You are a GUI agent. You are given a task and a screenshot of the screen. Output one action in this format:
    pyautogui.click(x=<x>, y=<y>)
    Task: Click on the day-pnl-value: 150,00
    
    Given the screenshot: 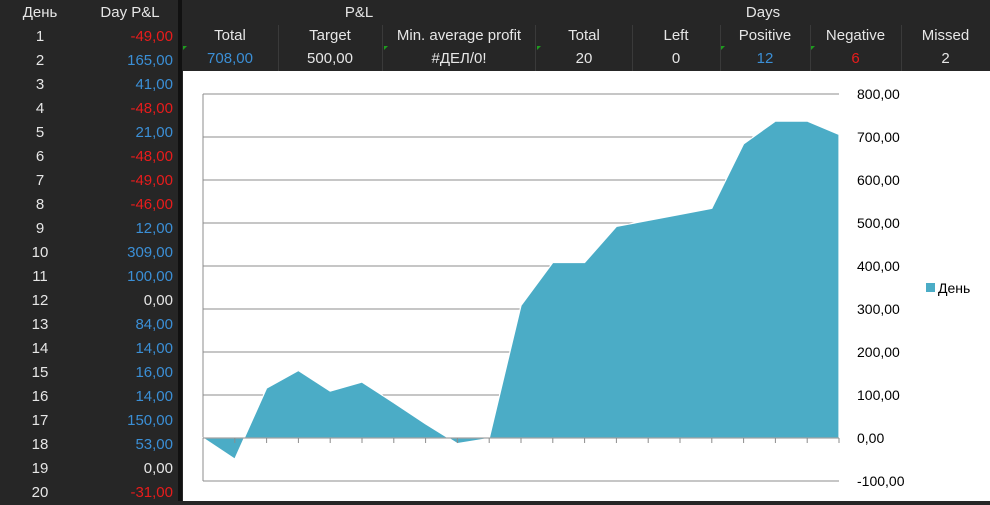 What is the action you would take?
    pyautogui.click(x=126, y=421)
    